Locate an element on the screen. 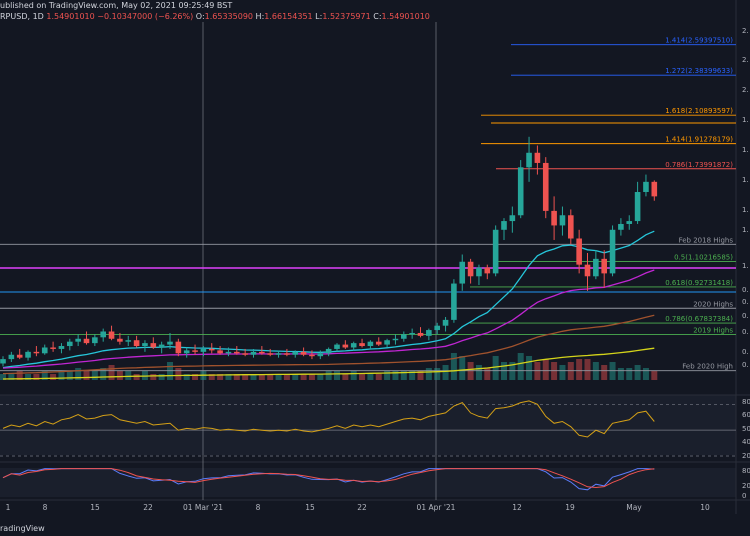  brand-text: radingView is located at coordinates (22, 528).